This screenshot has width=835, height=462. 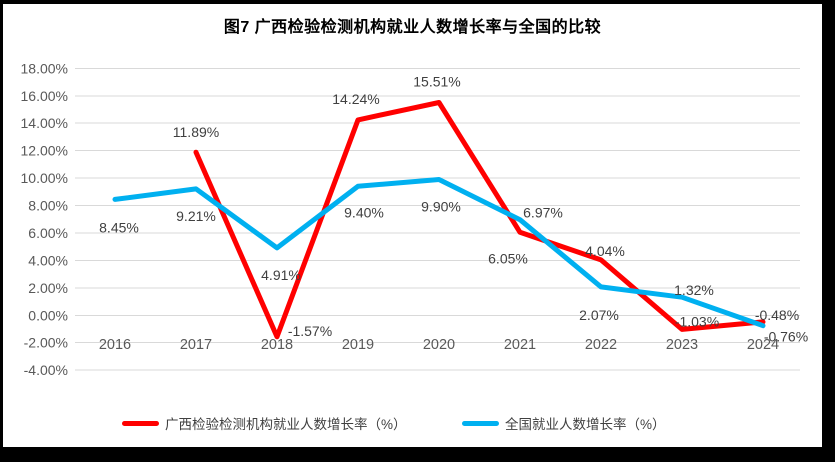 I want to click on y-axis-tick-label: 2.00%, so click(x=48, y=288).